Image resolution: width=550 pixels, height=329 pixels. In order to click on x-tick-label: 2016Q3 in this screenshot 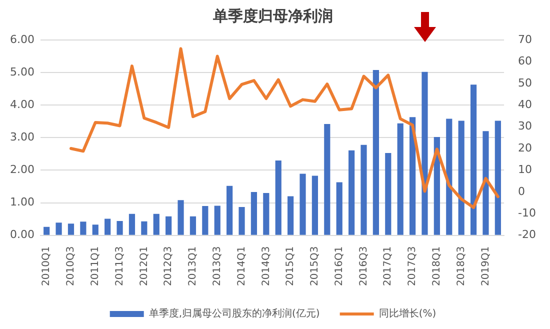, I will do `click(364, 266)`.